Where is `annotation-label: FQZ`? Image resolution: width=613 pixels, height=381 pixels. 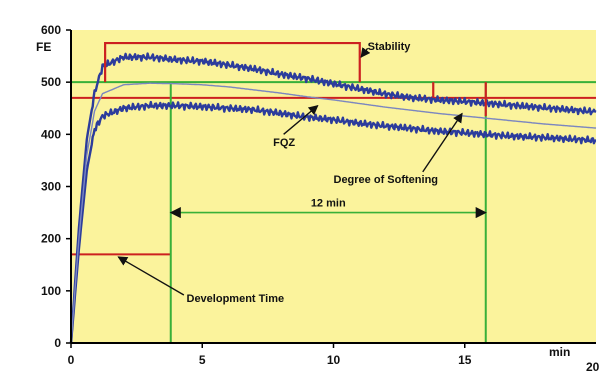
annotation-label: FQZ is located at coordinates (284, 143).